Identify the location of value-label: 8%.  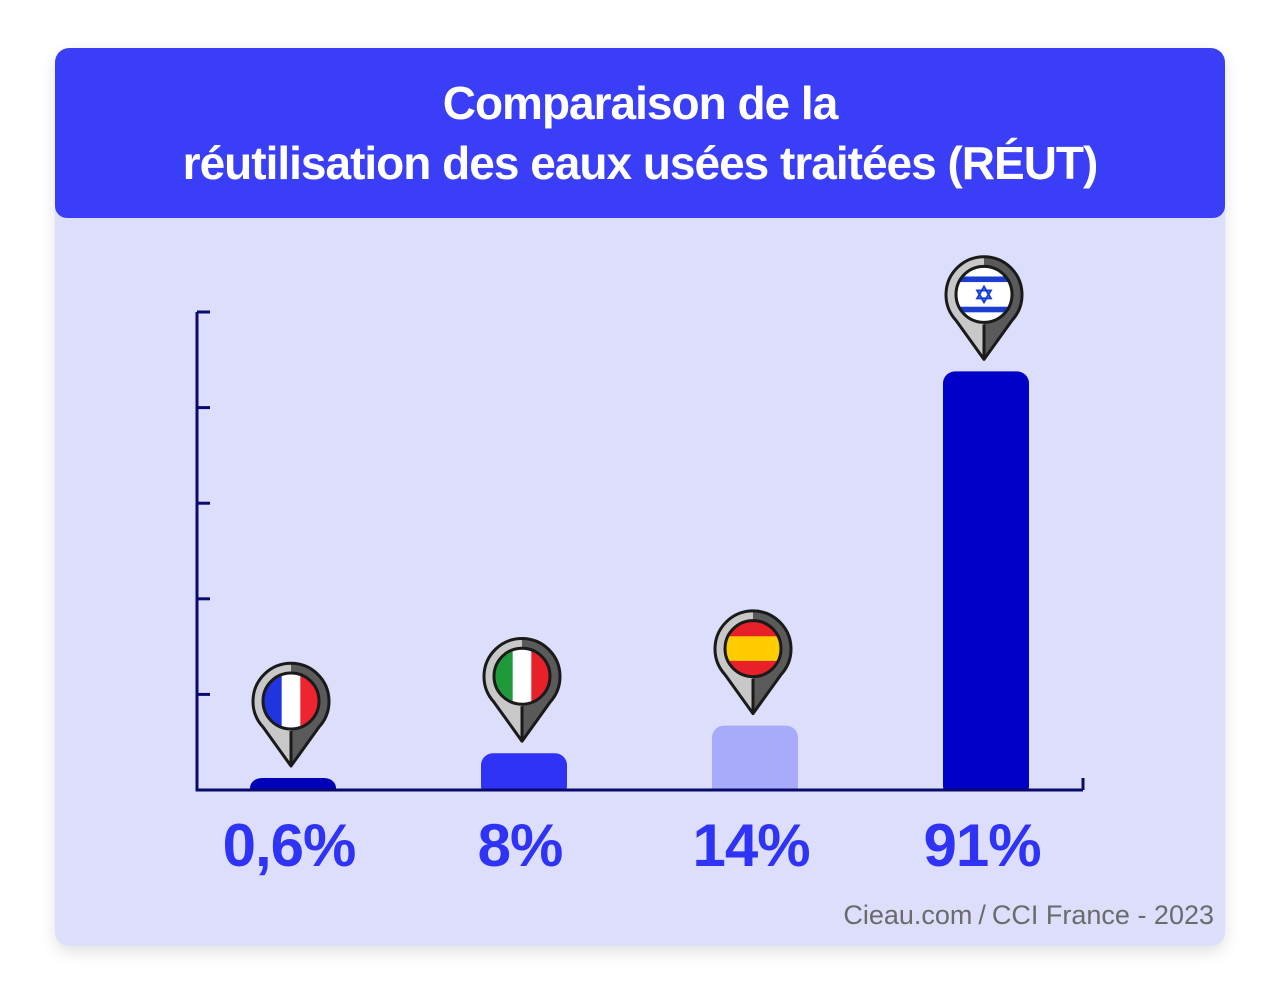
(520, 845).